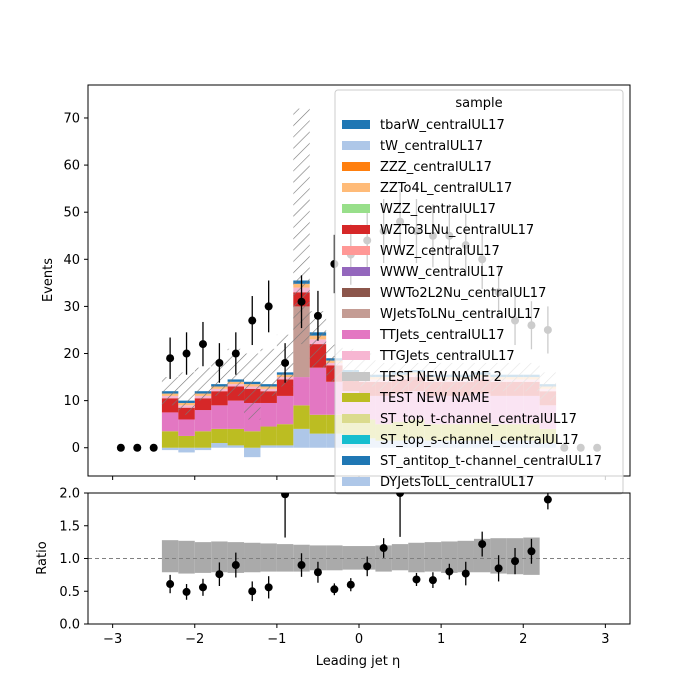  Describe the element at coordinates (478, 103) in the screenshot. I see `legend-title: sample` at that location.